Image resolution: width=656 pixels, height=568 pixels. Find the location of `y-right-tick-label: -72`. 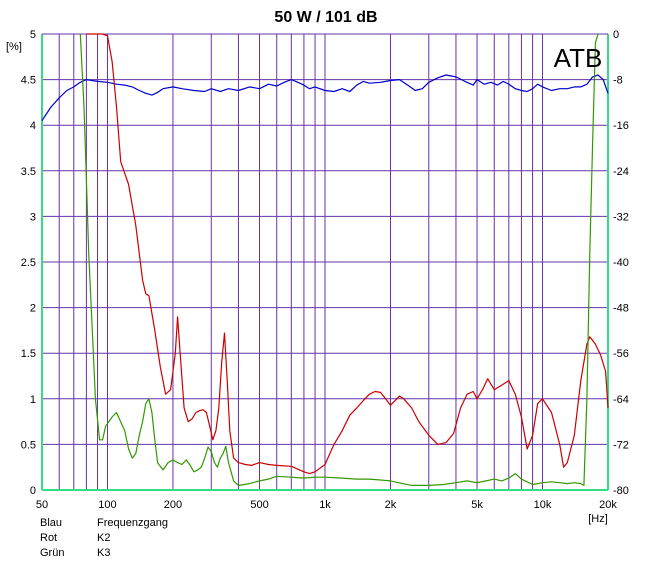

y-right-tick-label: -72 is located at coordinates (621, 445).